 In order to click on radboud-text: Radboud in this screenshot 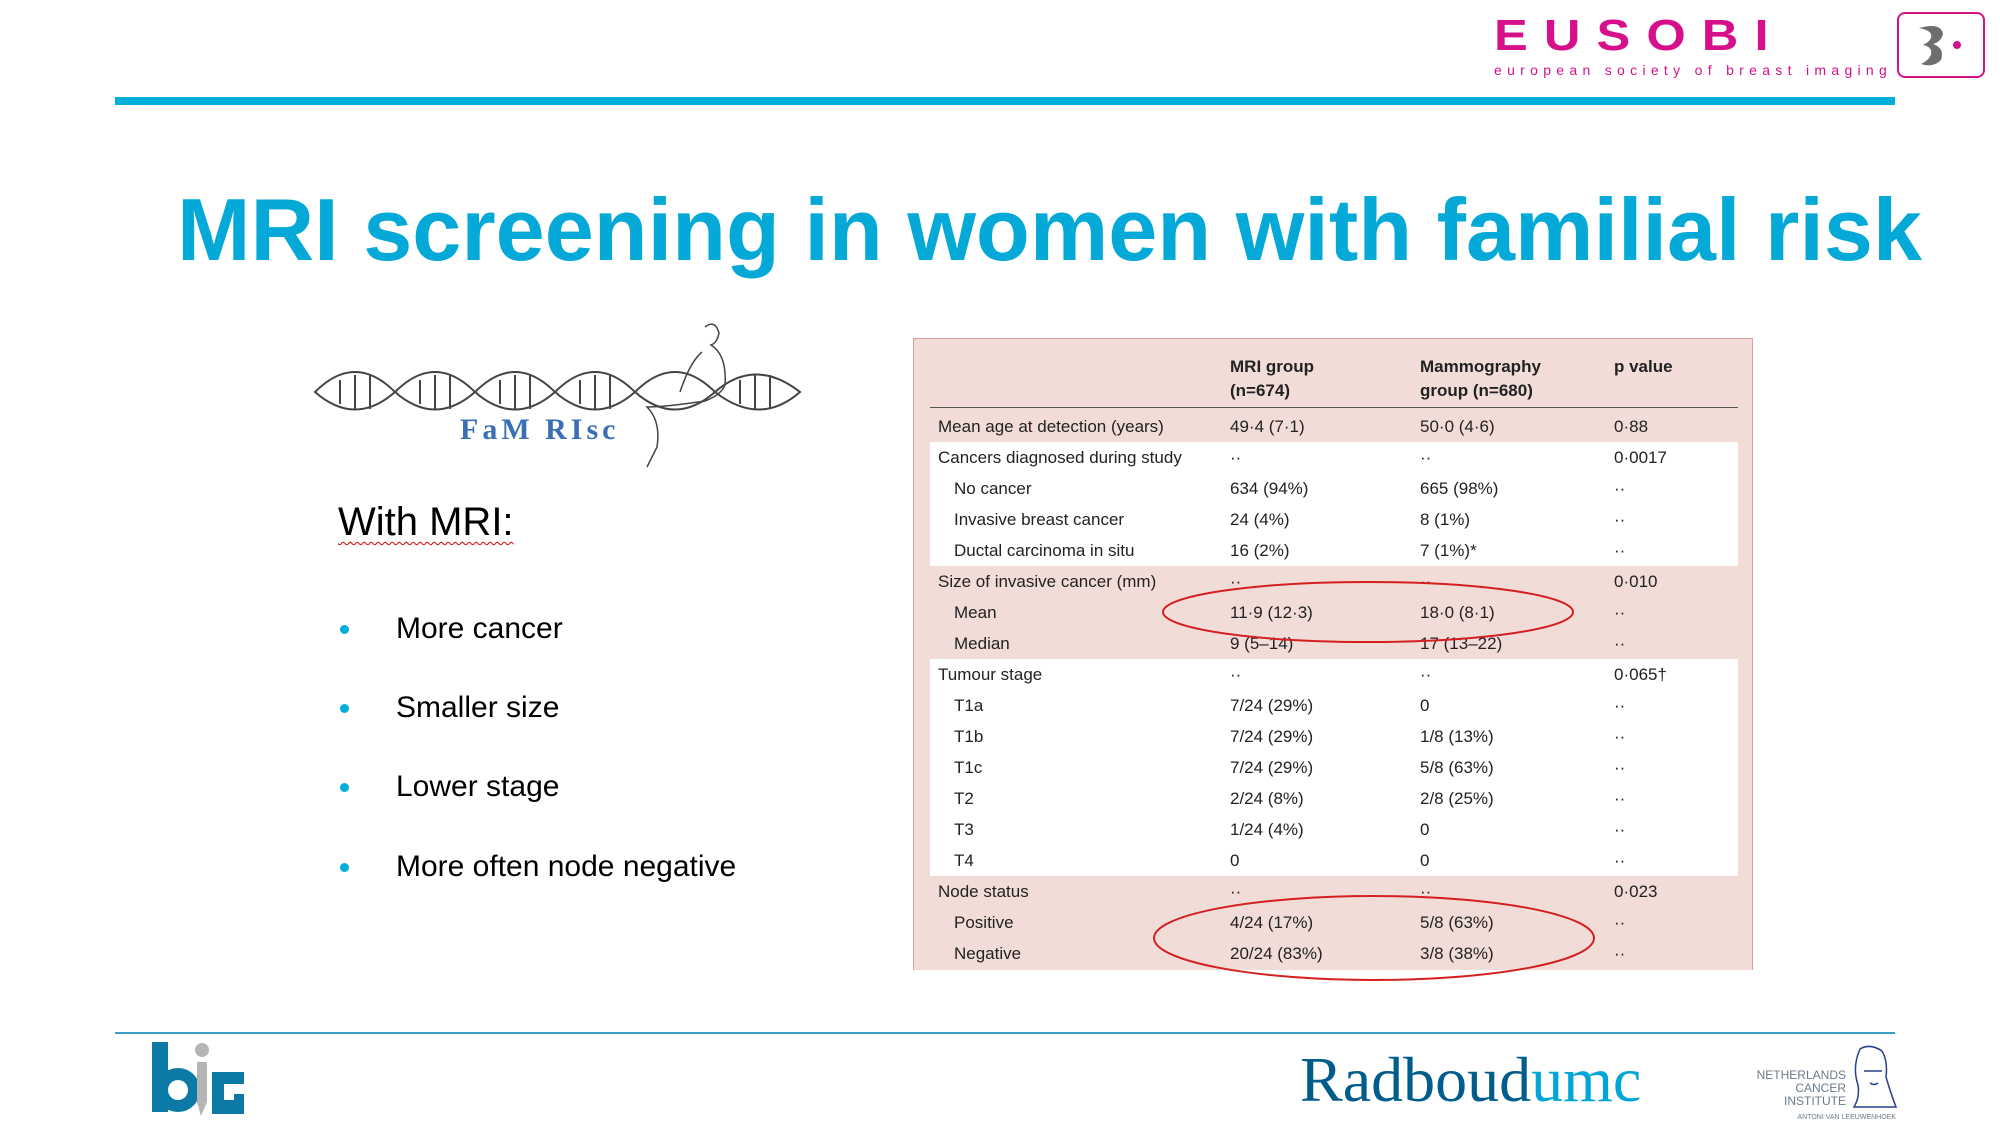, I will do `click(1416, 1079)`.